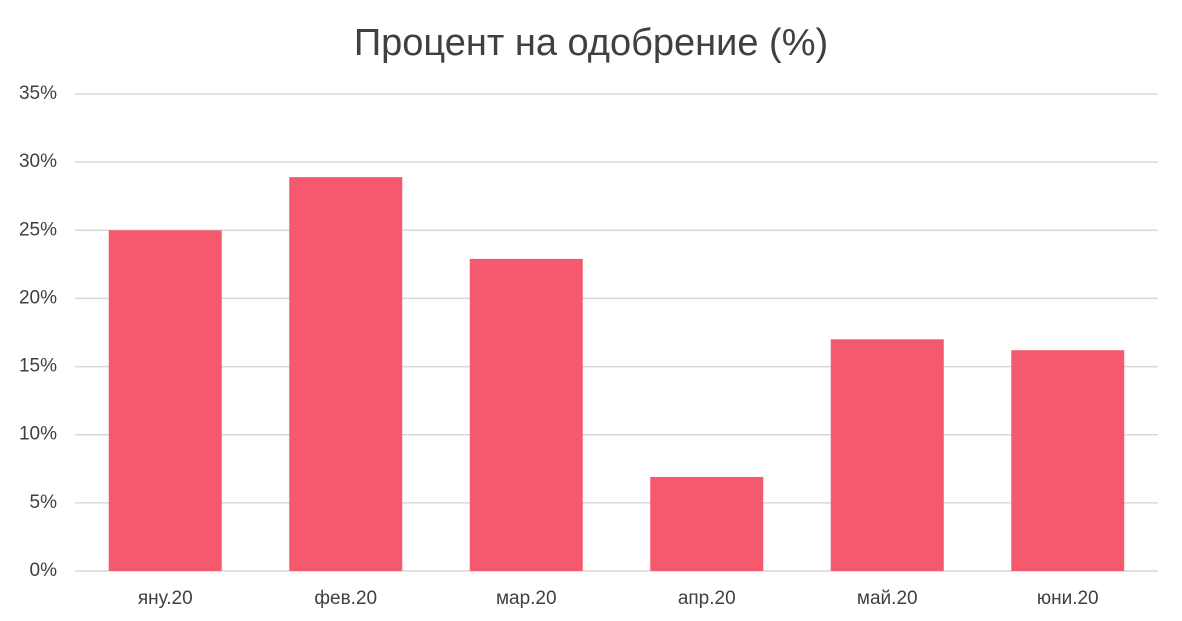 Image resolution: width=1182 pixels, height=621 pixels. Describe the element at coordinates (44, 502) in the screenshot. I see `y-tick-label: 5%` at that location.